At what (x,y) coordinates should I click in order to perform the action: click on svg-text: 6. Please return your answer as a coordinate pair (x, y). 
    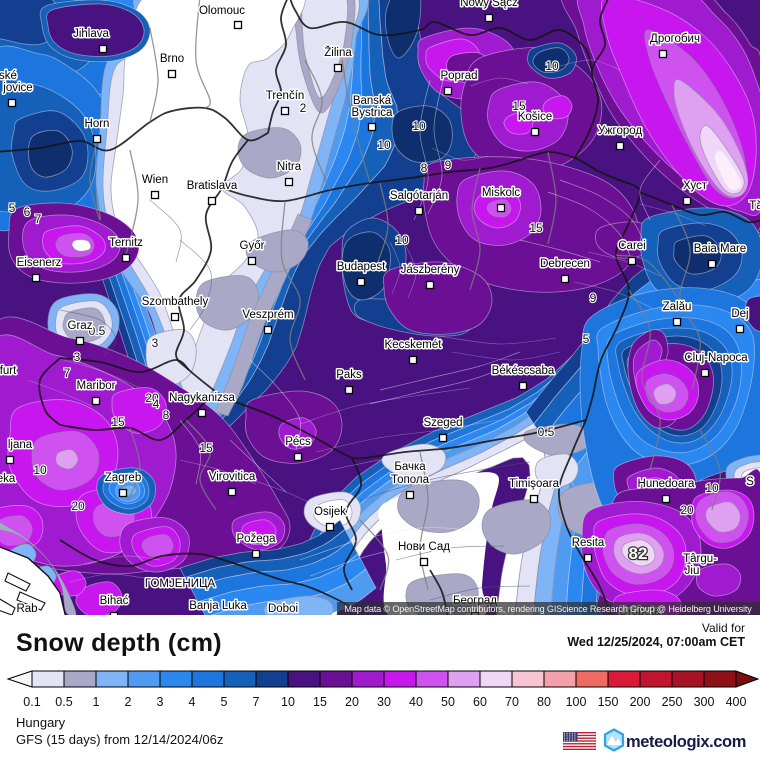
    Looking at the image, I should click on (27, 212).